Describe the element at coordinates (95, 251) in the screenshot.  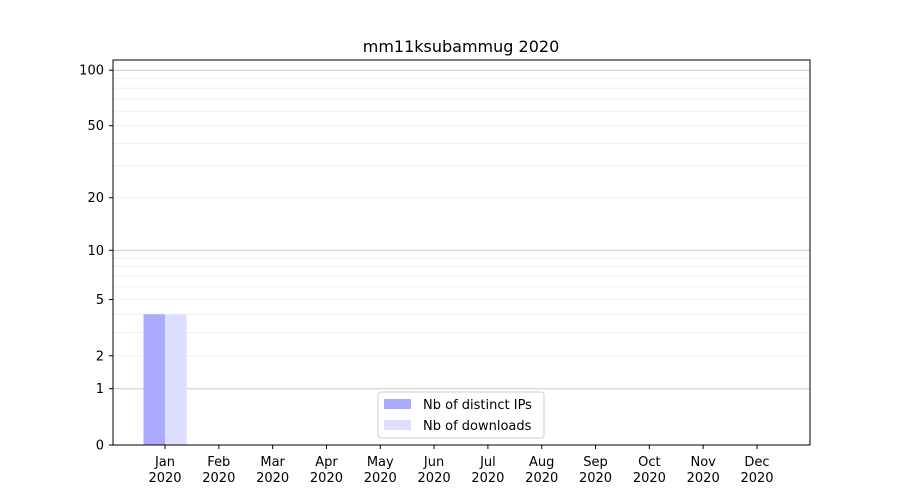
I see `y-tick-label: 10` at that location.